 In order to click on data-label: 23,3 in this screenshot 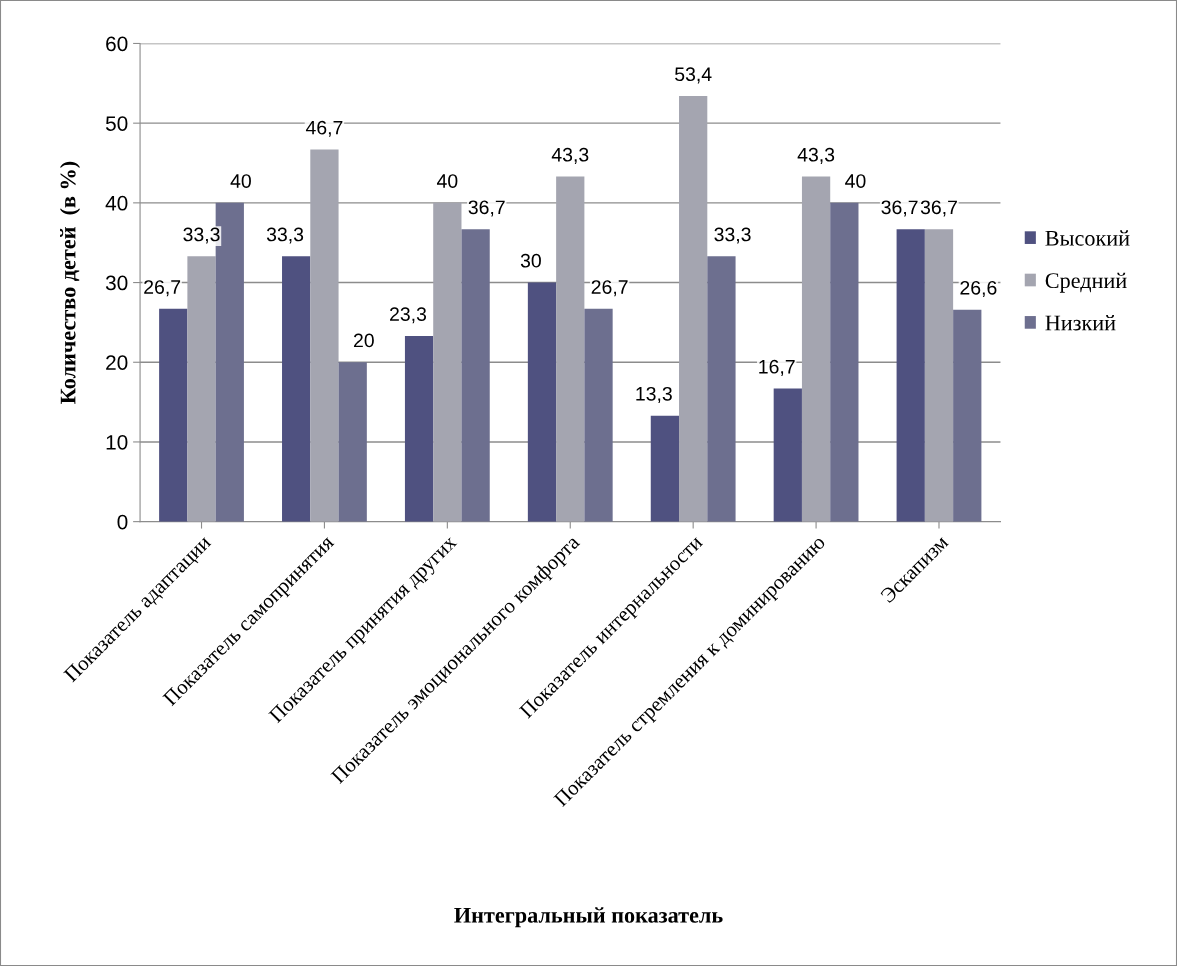, I will do `click(408, 315)`.